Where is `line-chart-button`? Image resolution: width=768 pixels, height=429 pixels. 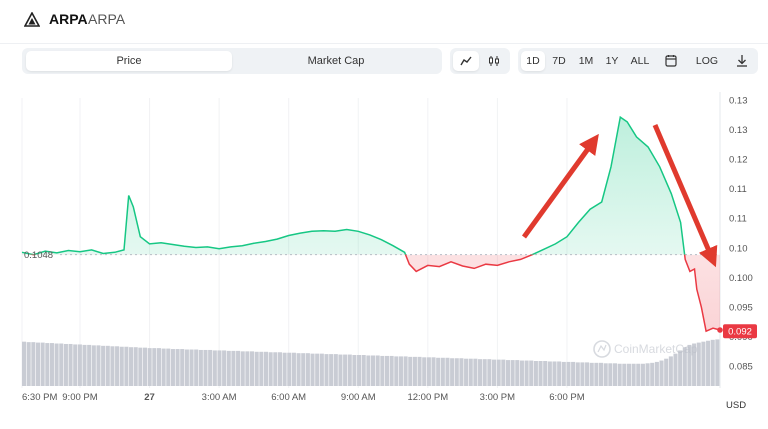
line-chart-button is located at coordinates (466, 61).